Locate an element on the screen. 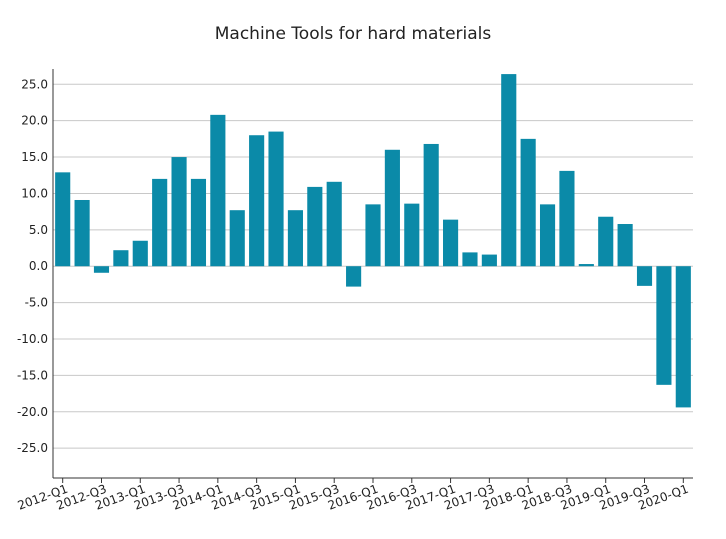 This screenshot has height=539, width=726. y-tick-label: 5.0 is located at coordinates (38, 230).